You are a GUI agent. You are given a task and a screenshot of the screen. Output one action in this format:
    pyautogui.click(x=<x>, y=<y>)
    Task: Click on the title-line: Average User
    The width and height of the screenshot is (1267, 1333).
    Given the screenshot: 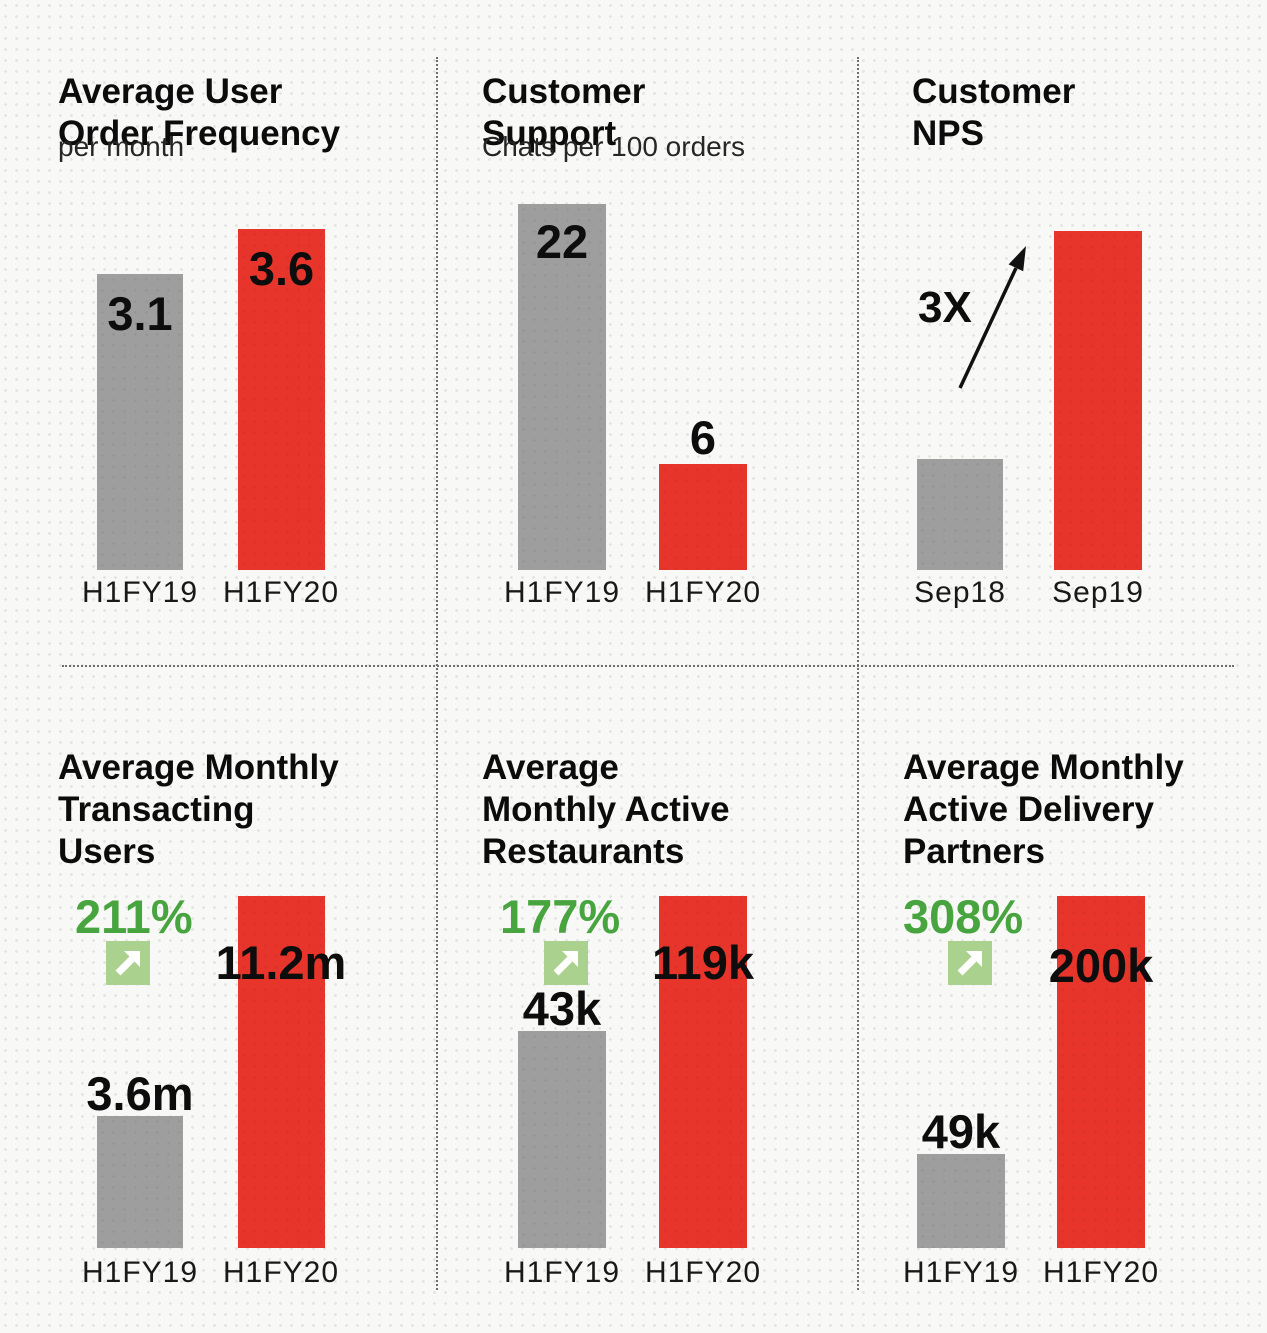 What is the action you would take?
    pyautogui.click(x=170, y=92)
    